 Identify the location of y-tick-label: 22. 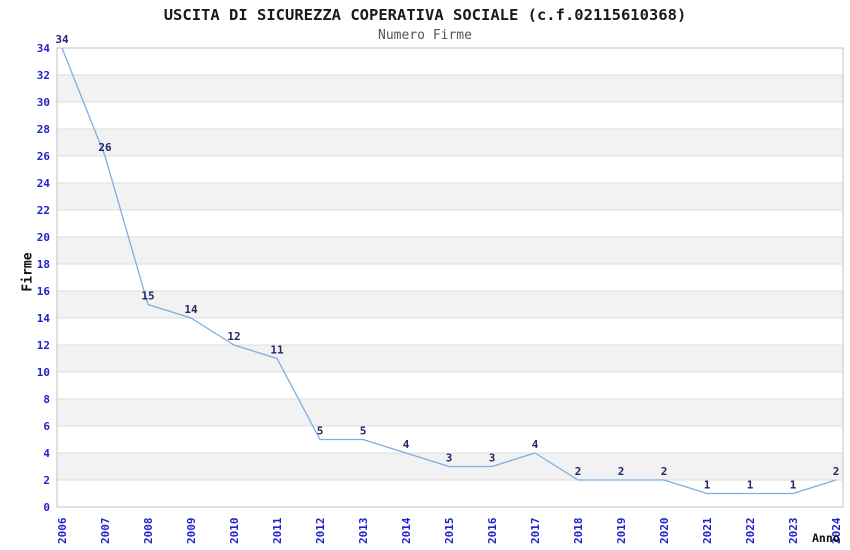
(43, 210).